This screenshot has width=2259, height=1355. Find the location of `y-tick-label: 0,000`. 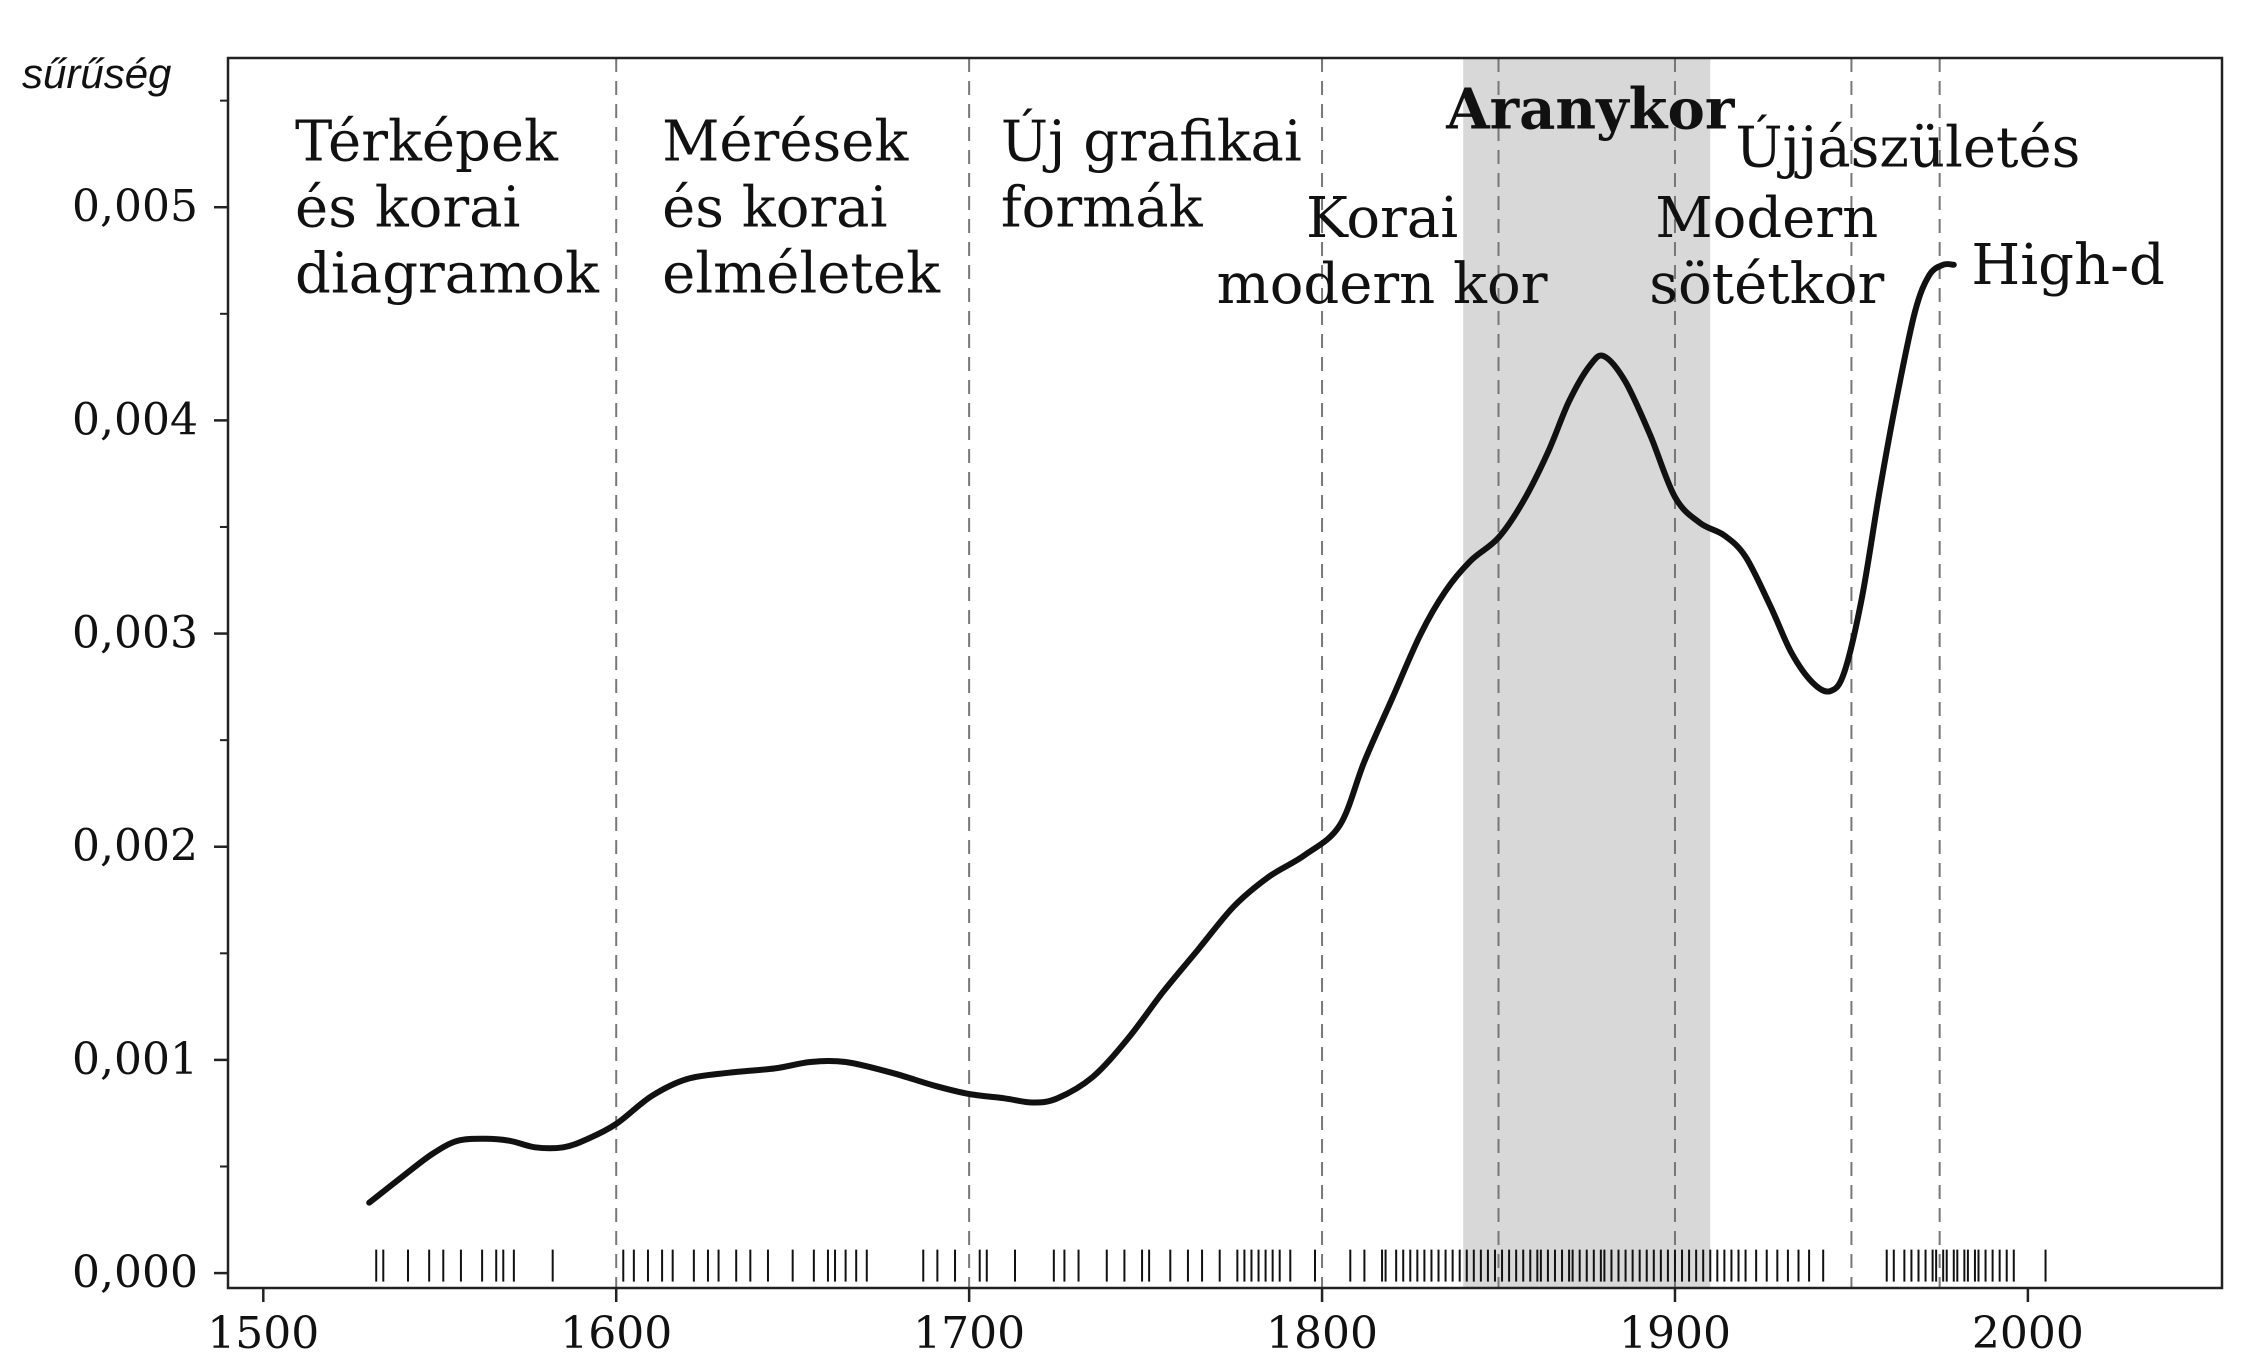

y-tick-label: 0,000 is located at coordinates (135, 1272).